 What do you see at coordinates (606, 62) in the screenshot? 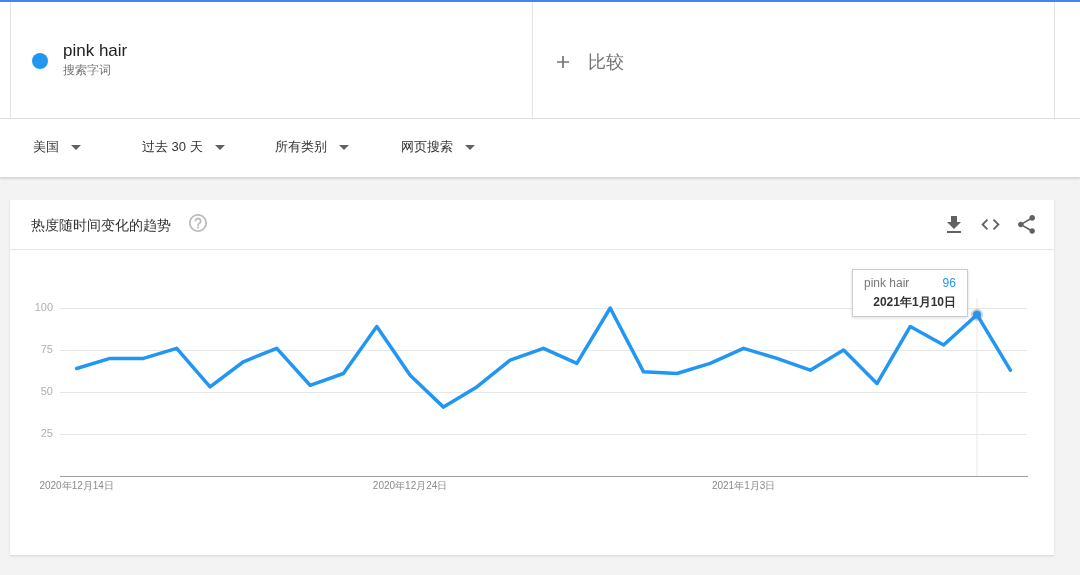
I see `text: 比较` at bounding box center [606, 62].